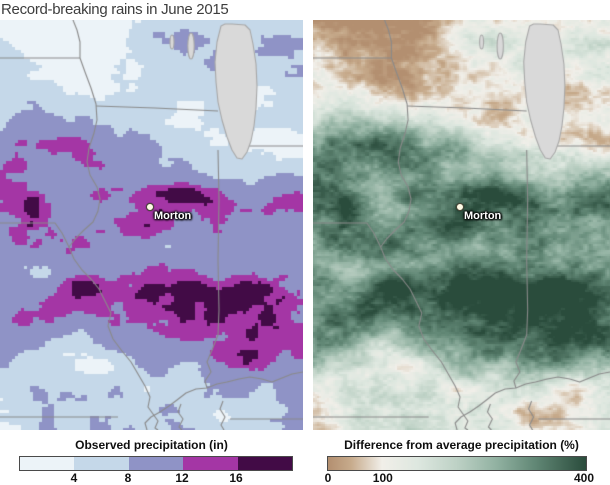 This screenshot has width=610, height=485. Describe the element at coordinates (461, 478) in the screenshot. I see `tick-row: 0 100 400` at that location.